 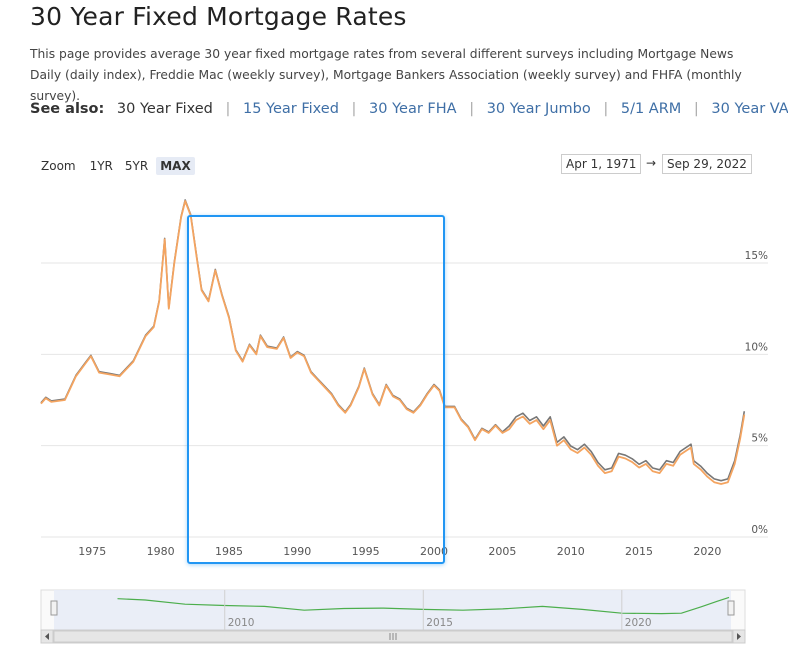 I want to click on x-tick-label: 1995, so click(x=366, y=551).